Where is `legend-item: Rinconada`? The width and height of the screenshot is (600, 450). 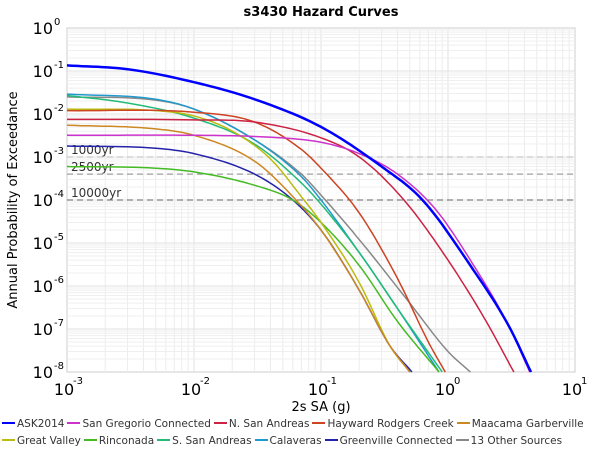 legend-item: Rinconada is located at coordinates (119, 441).